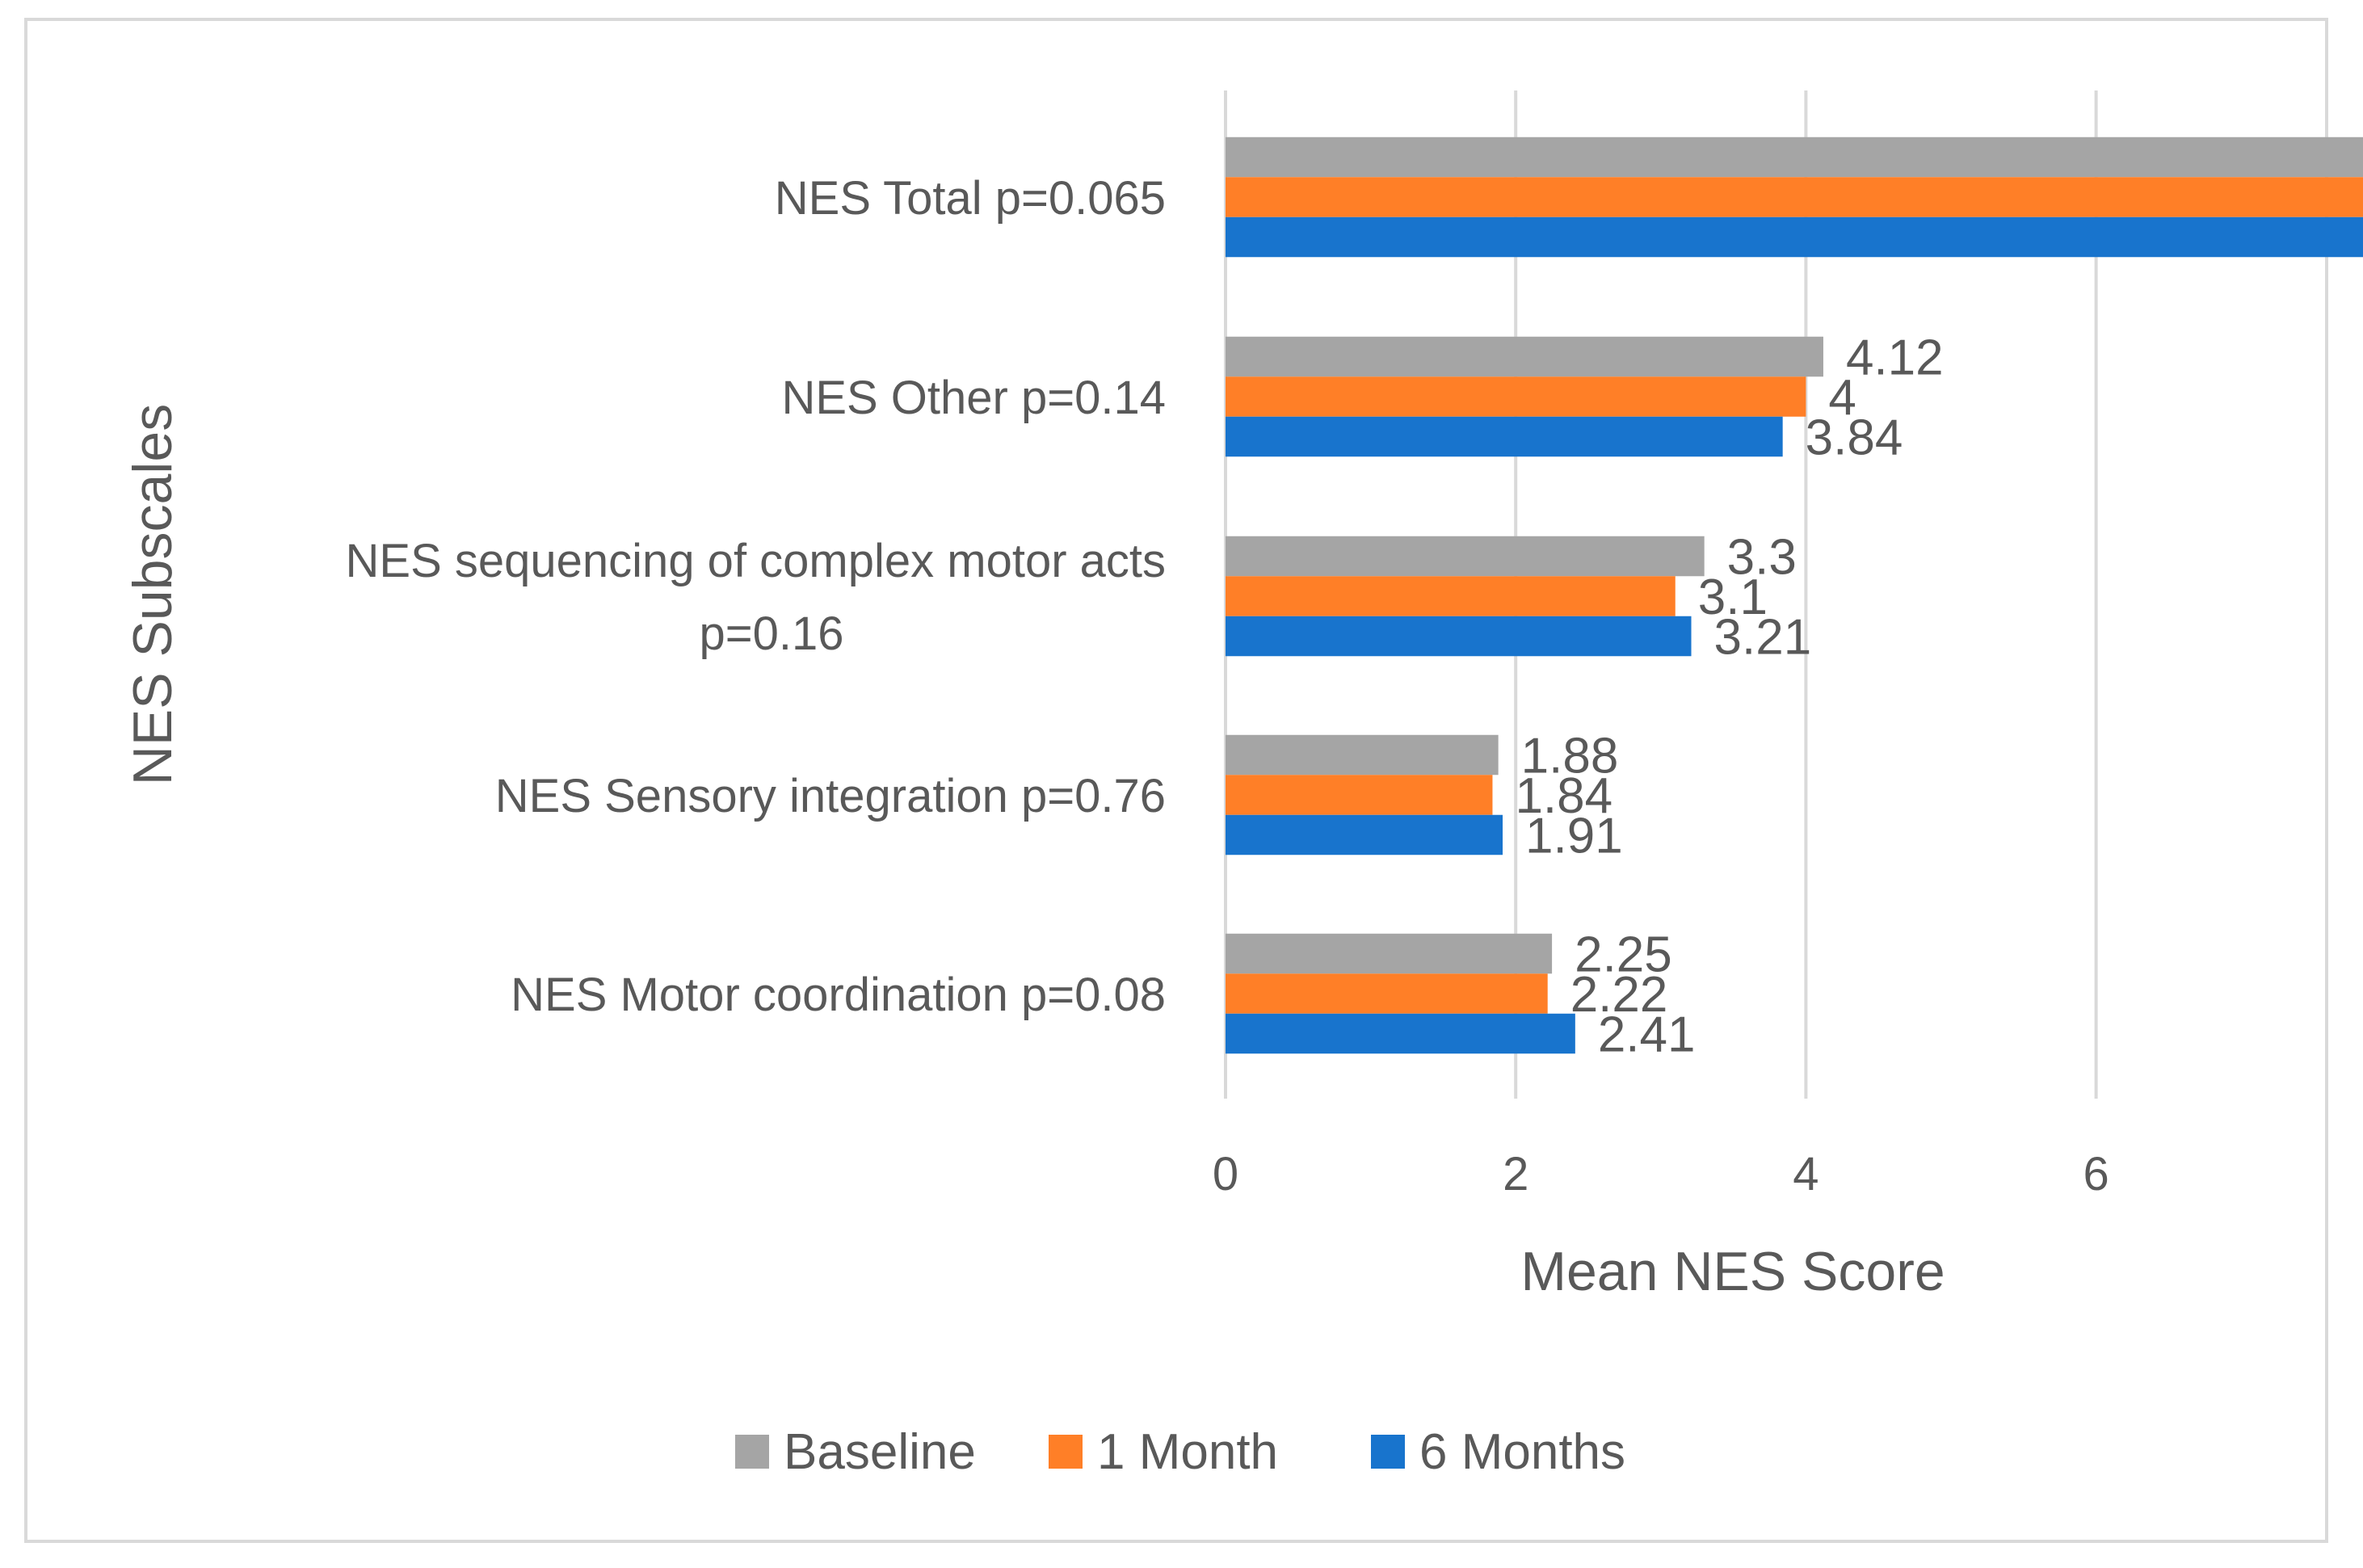 The width and height of the screenshot is (2363, 1568). Describe the element at coordinates (1574, 837) in the screenshot. I see `data-label-2-3: 1.91` at that location.